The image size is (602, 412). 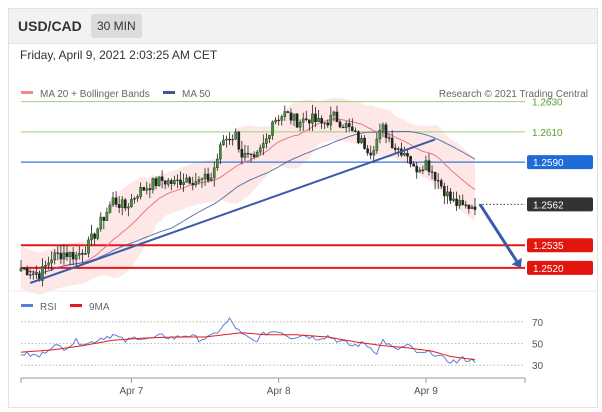 What do you see at coordinates (548, 246) in the screenshot?
I see `support-label: 1.2535` at bounding box center [548, 246].